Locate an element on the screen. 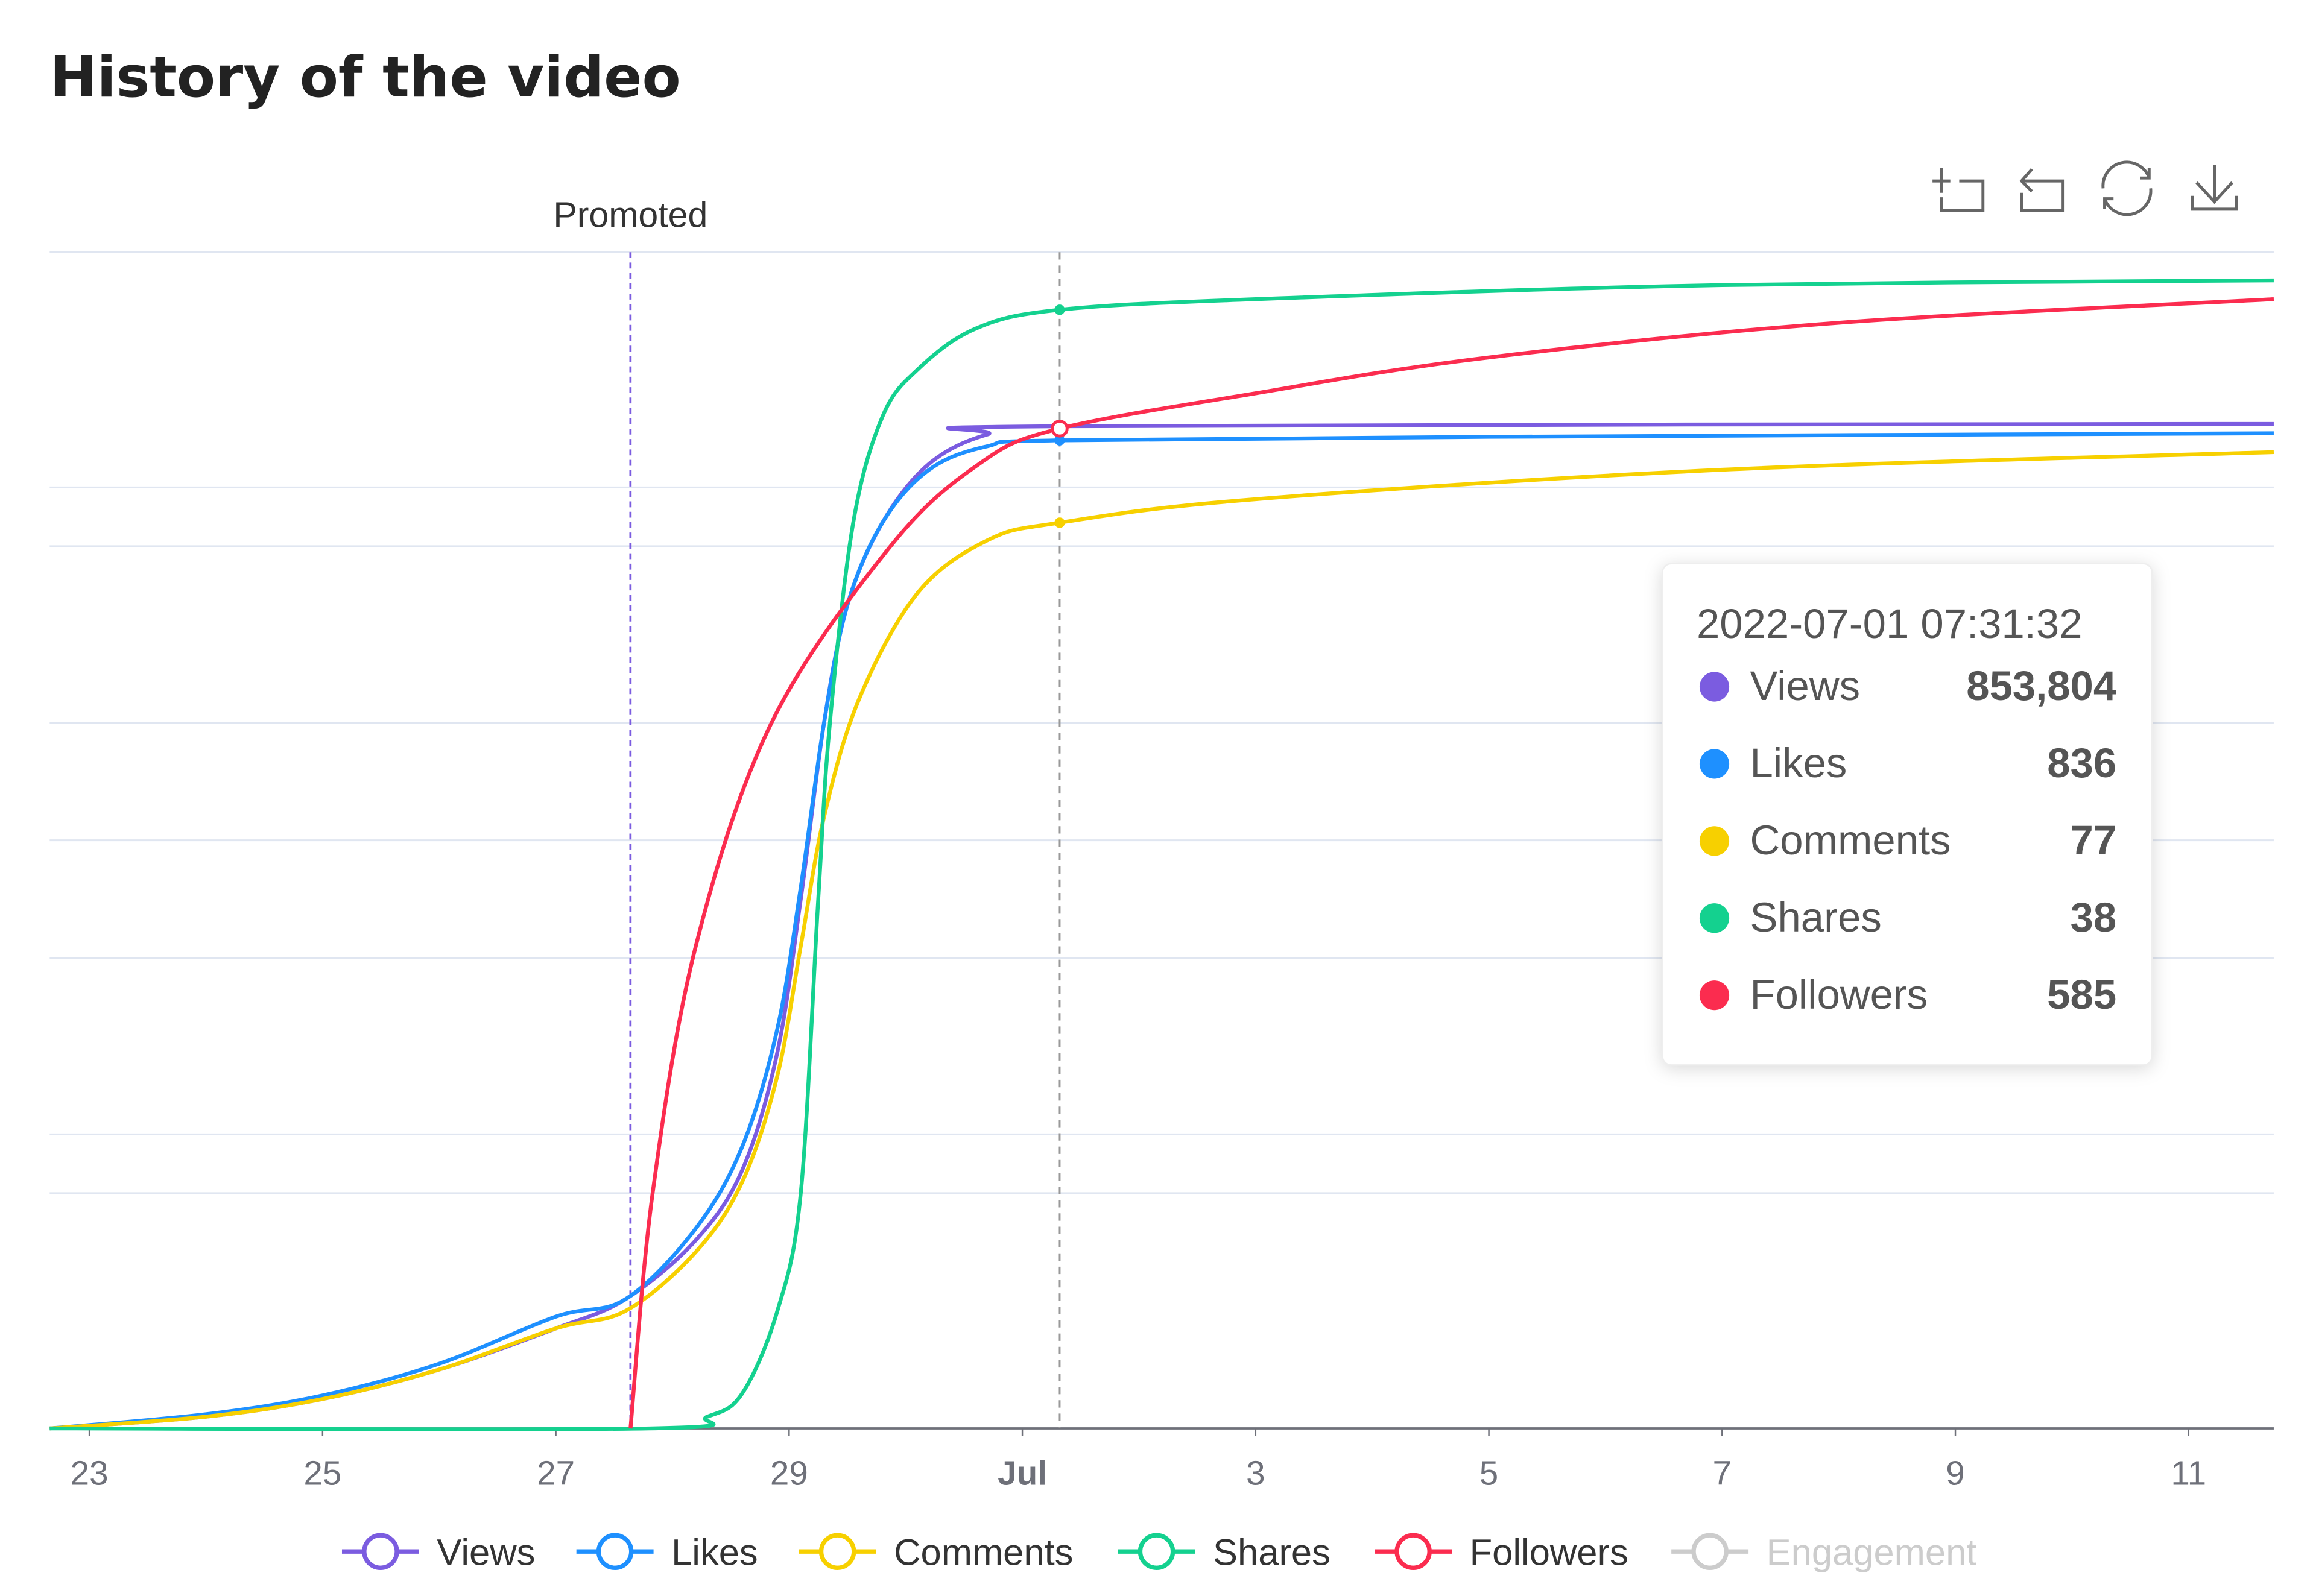 Image resolution: width=2316 pixels, height=1596 pixels. x-tick-label: 3 is located at coordinates (1255, 1473).